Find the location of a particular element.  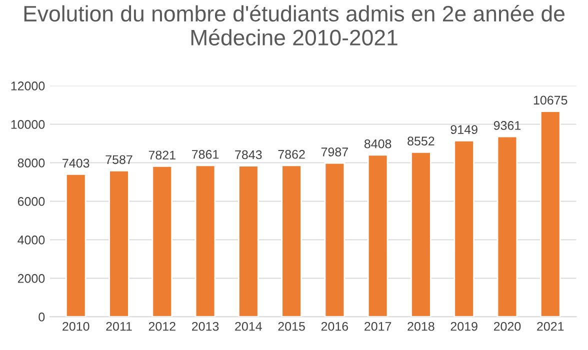

x-tick-label: 2021 is located at coordinates (550, 326).